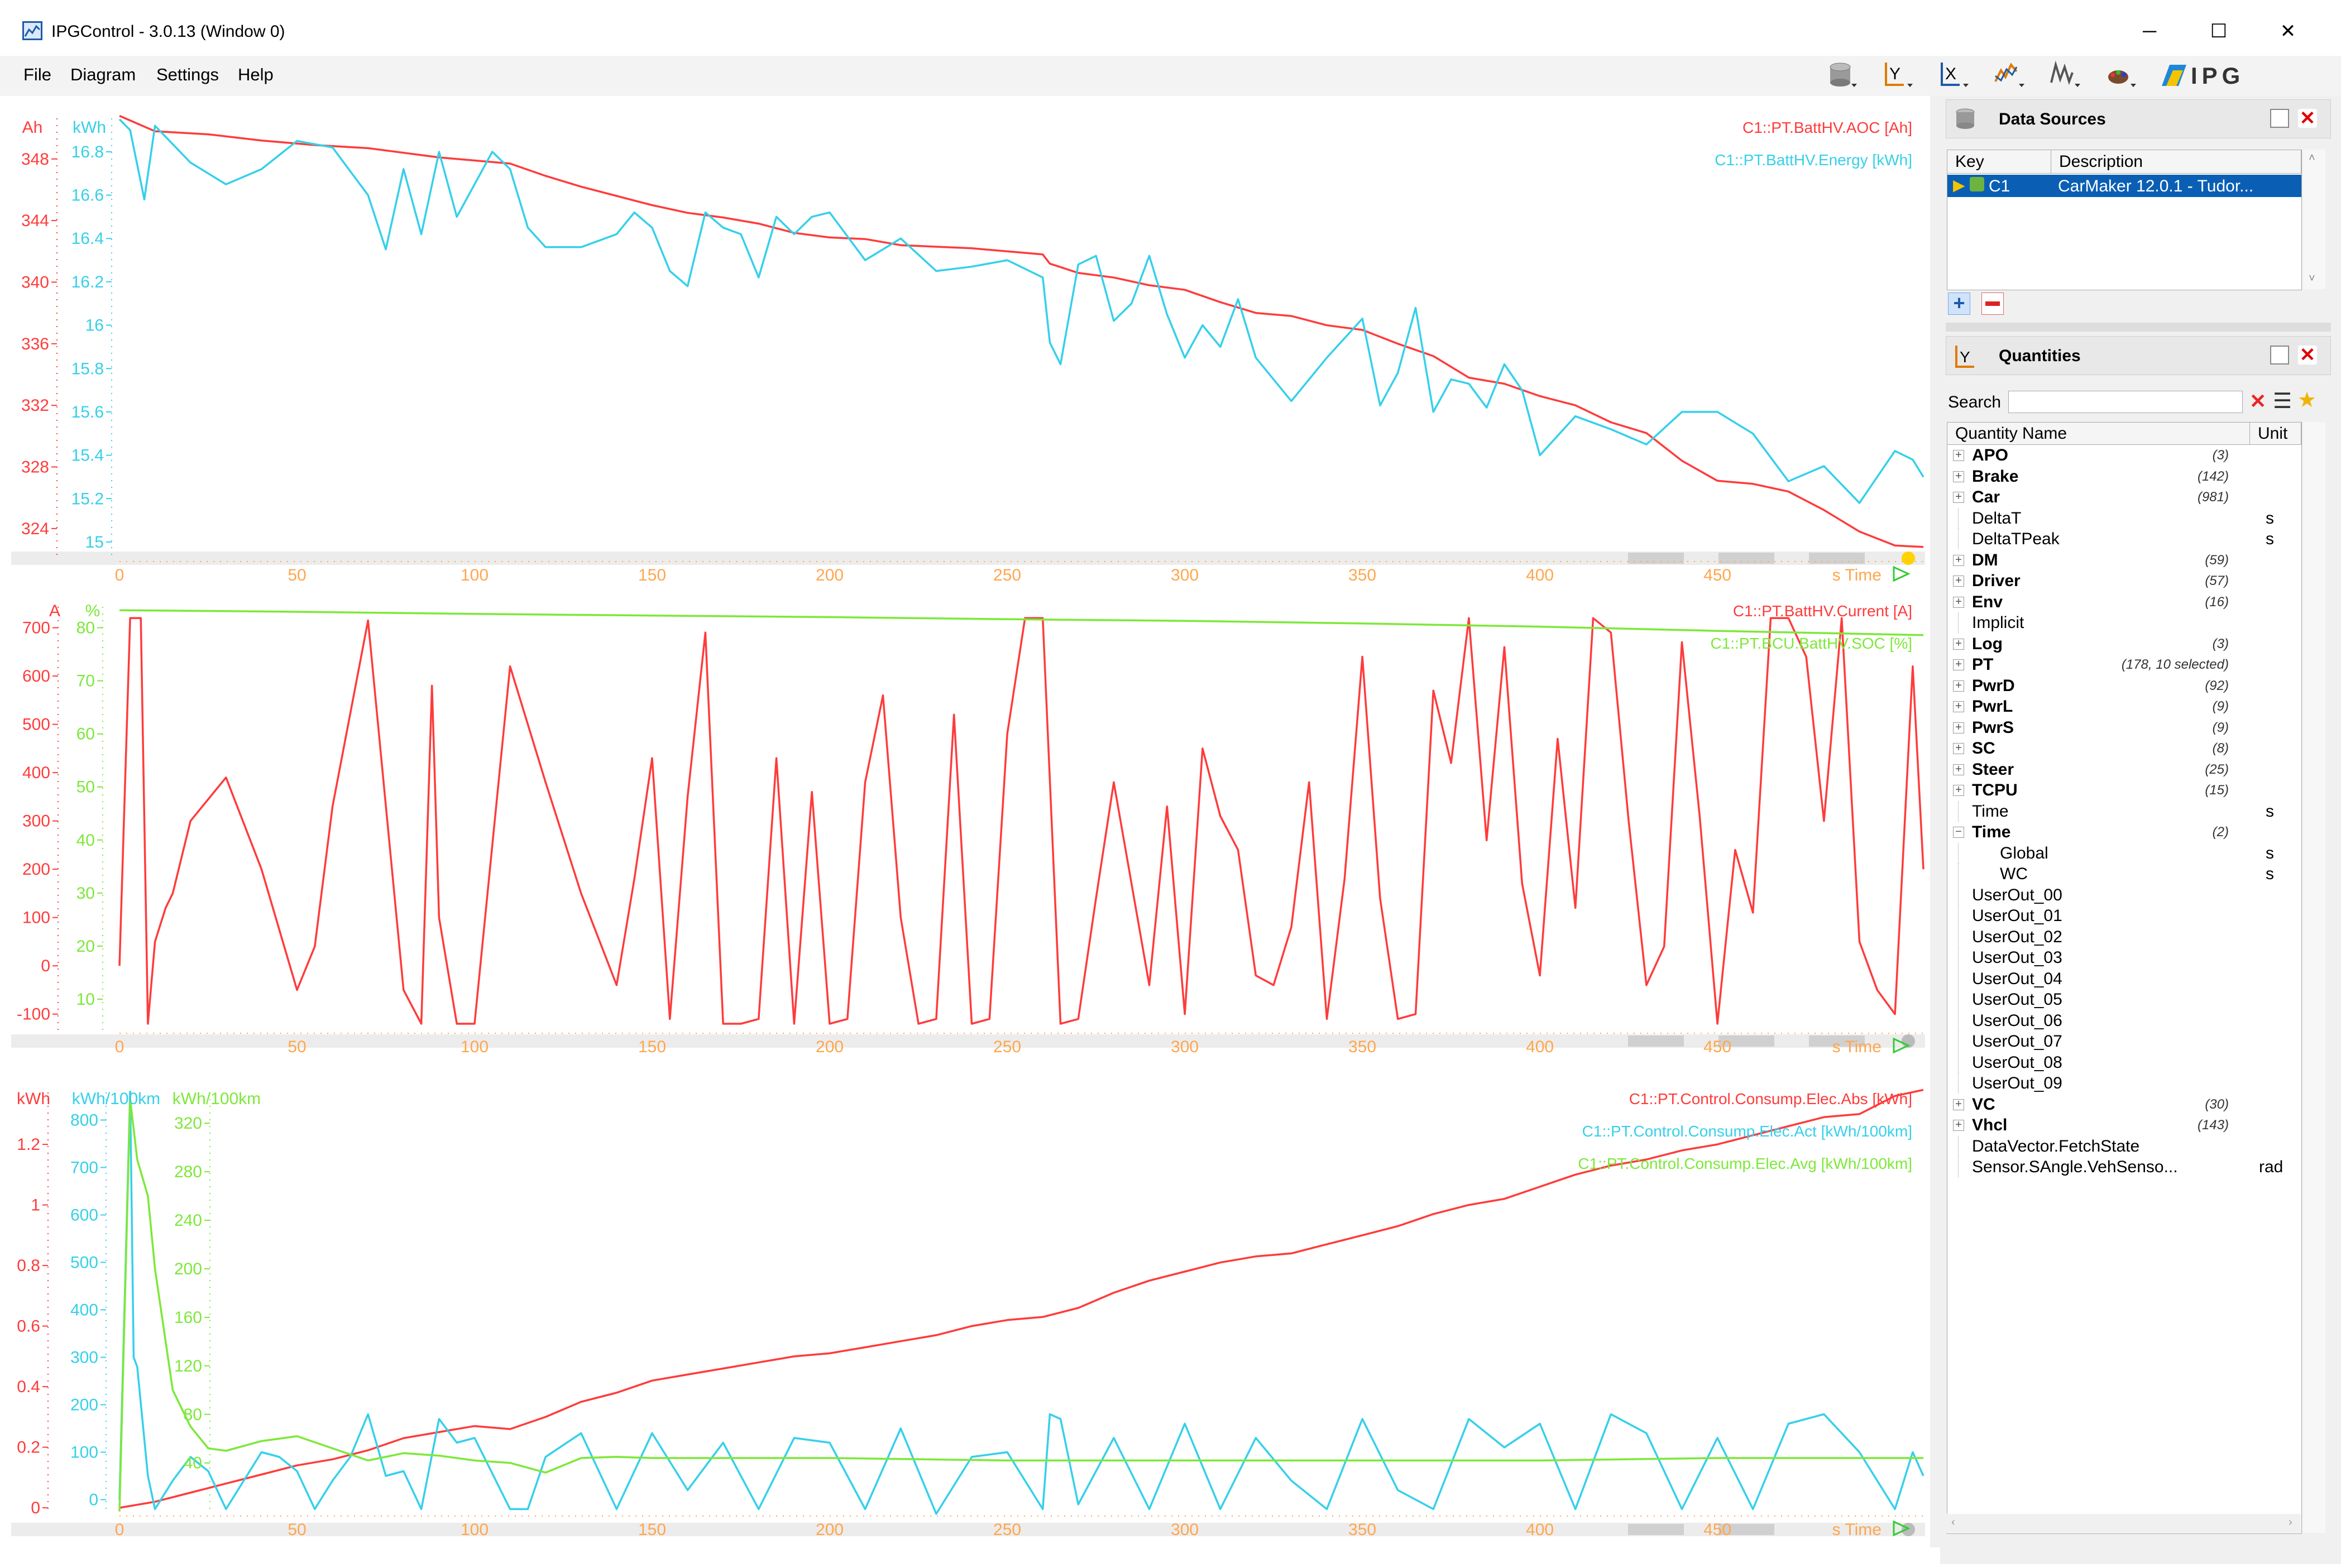 This screenshot has width=2341, height=1568. Describe the element at coordinates (1899, 76) in the screenshot. I see `y-axis-icon: Y` at that location.